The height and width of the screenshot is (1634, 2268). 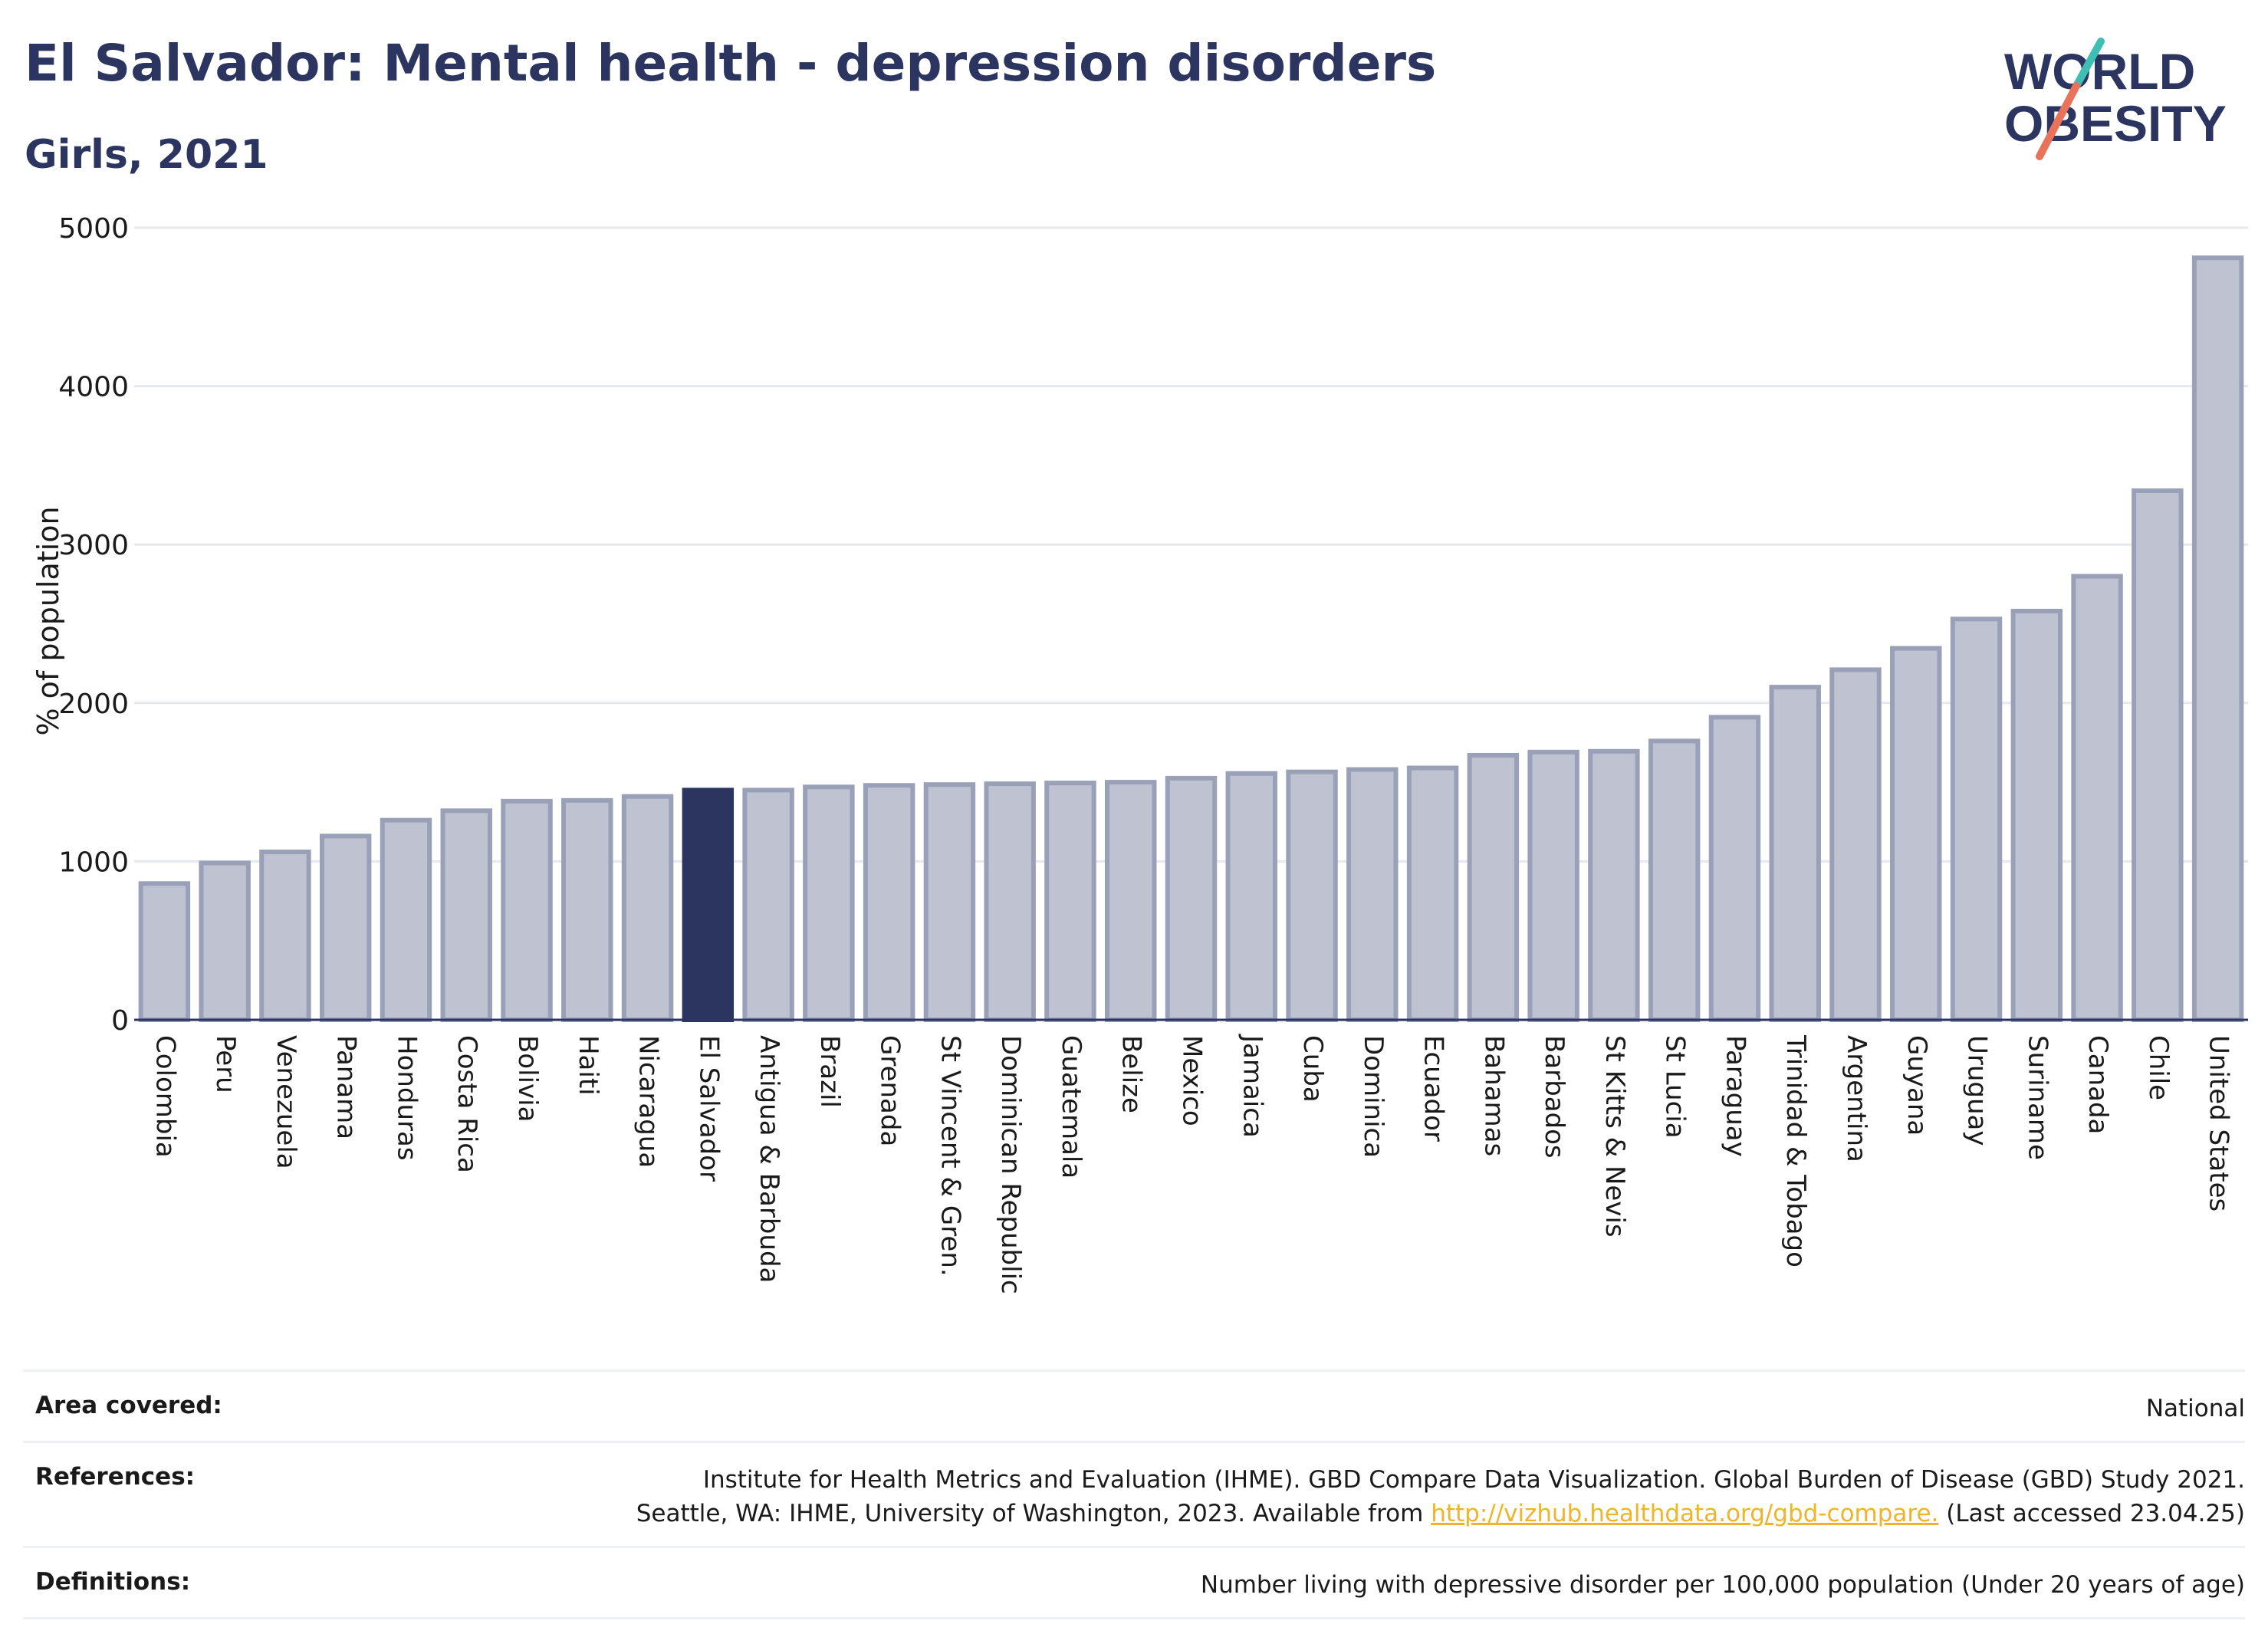 I want to click on bar-bahamas, so click(x=1493, y=888).